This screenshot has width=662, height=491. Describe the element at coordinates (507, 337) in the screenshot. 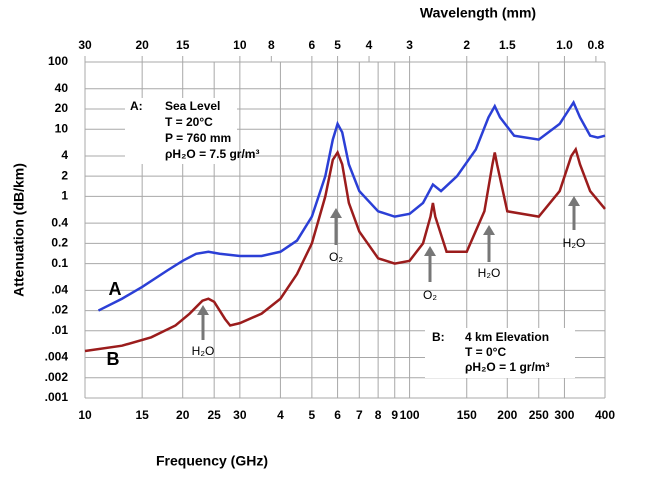

I see `note-text: 4 km Elevation` at that location.